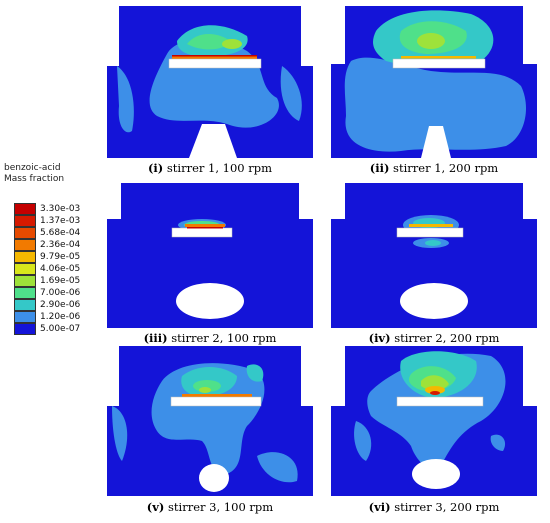  I want to click on caption-panel-1: (i) stirrer 1, 100 rpm, so click(210, 168).